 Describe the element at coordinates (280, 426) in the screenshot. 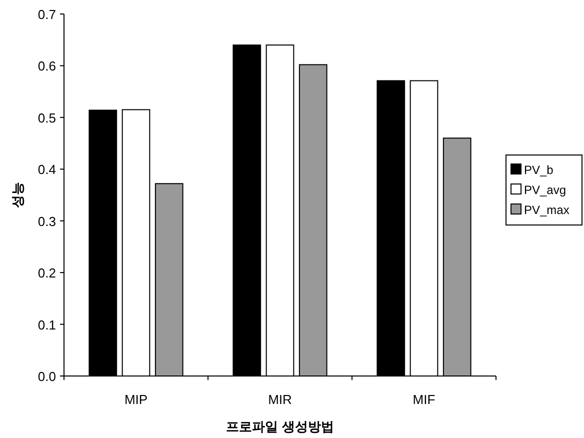

I see `x-axis-title: 프로파일 생성방법` at that location.